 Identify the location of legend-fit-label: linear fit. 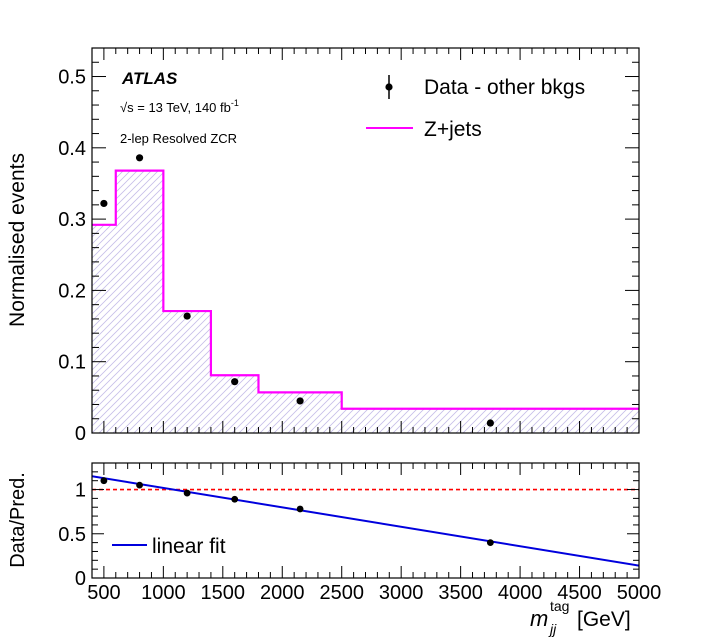
(189, 546).